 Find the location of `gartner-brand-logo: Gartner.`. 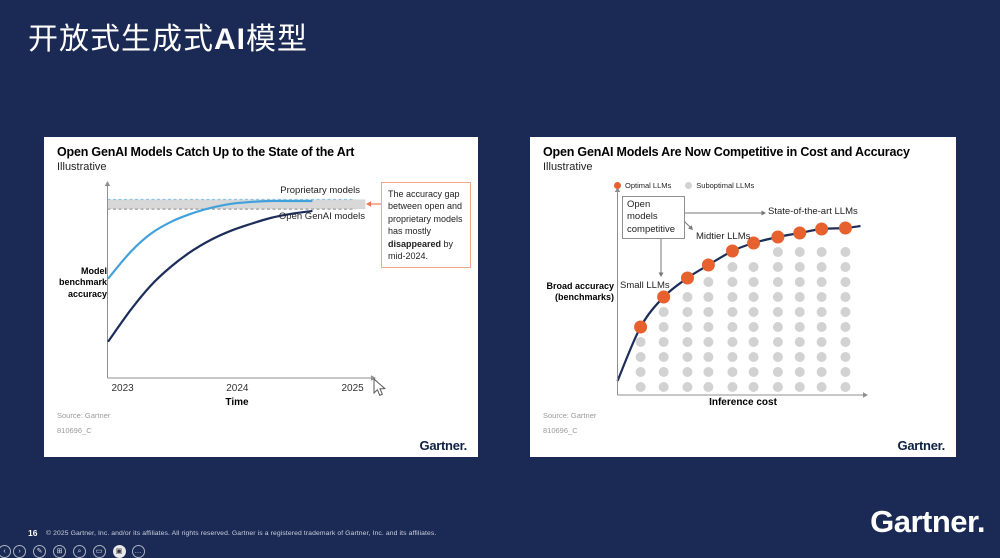

gartner-brand-logo: Gartner. is located at coordinates (927, 521).